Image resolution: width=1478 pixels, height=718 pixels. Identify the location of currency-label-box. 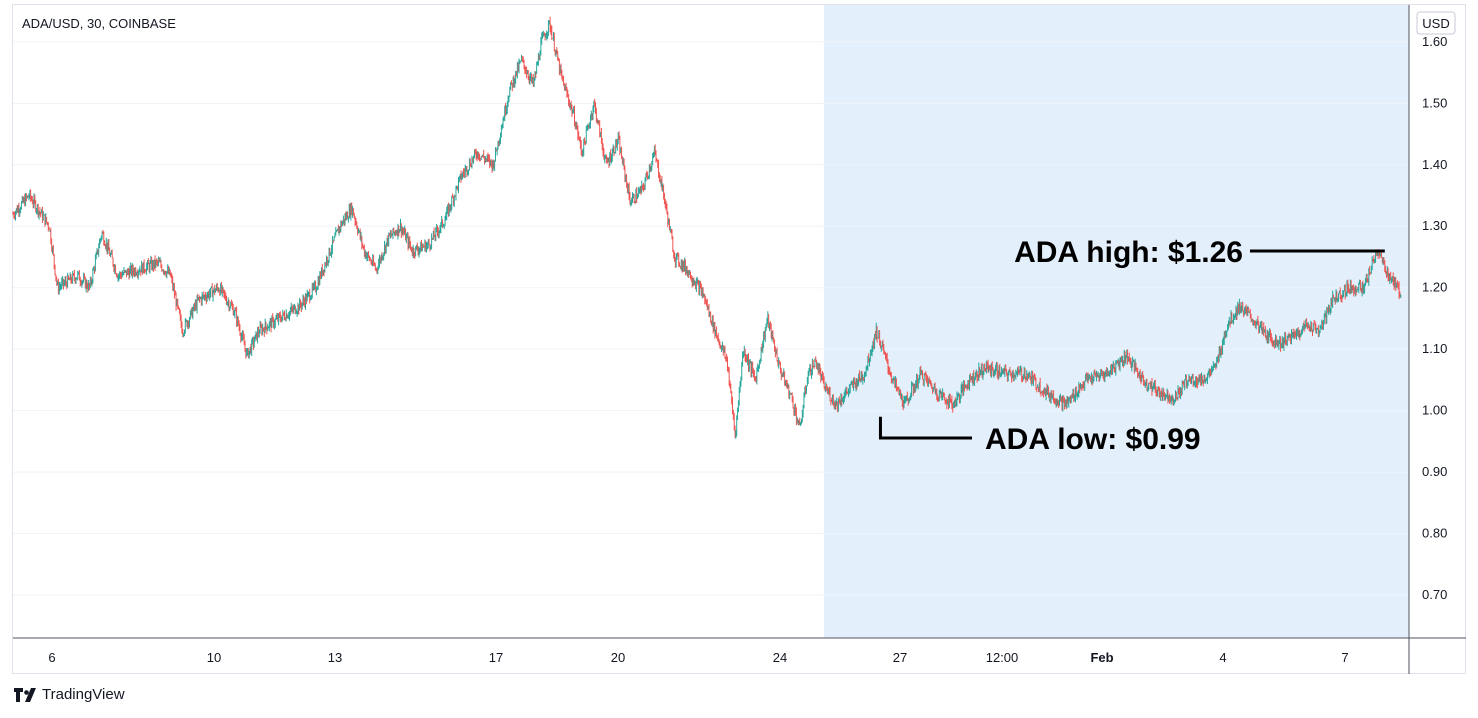
(1436, 23).